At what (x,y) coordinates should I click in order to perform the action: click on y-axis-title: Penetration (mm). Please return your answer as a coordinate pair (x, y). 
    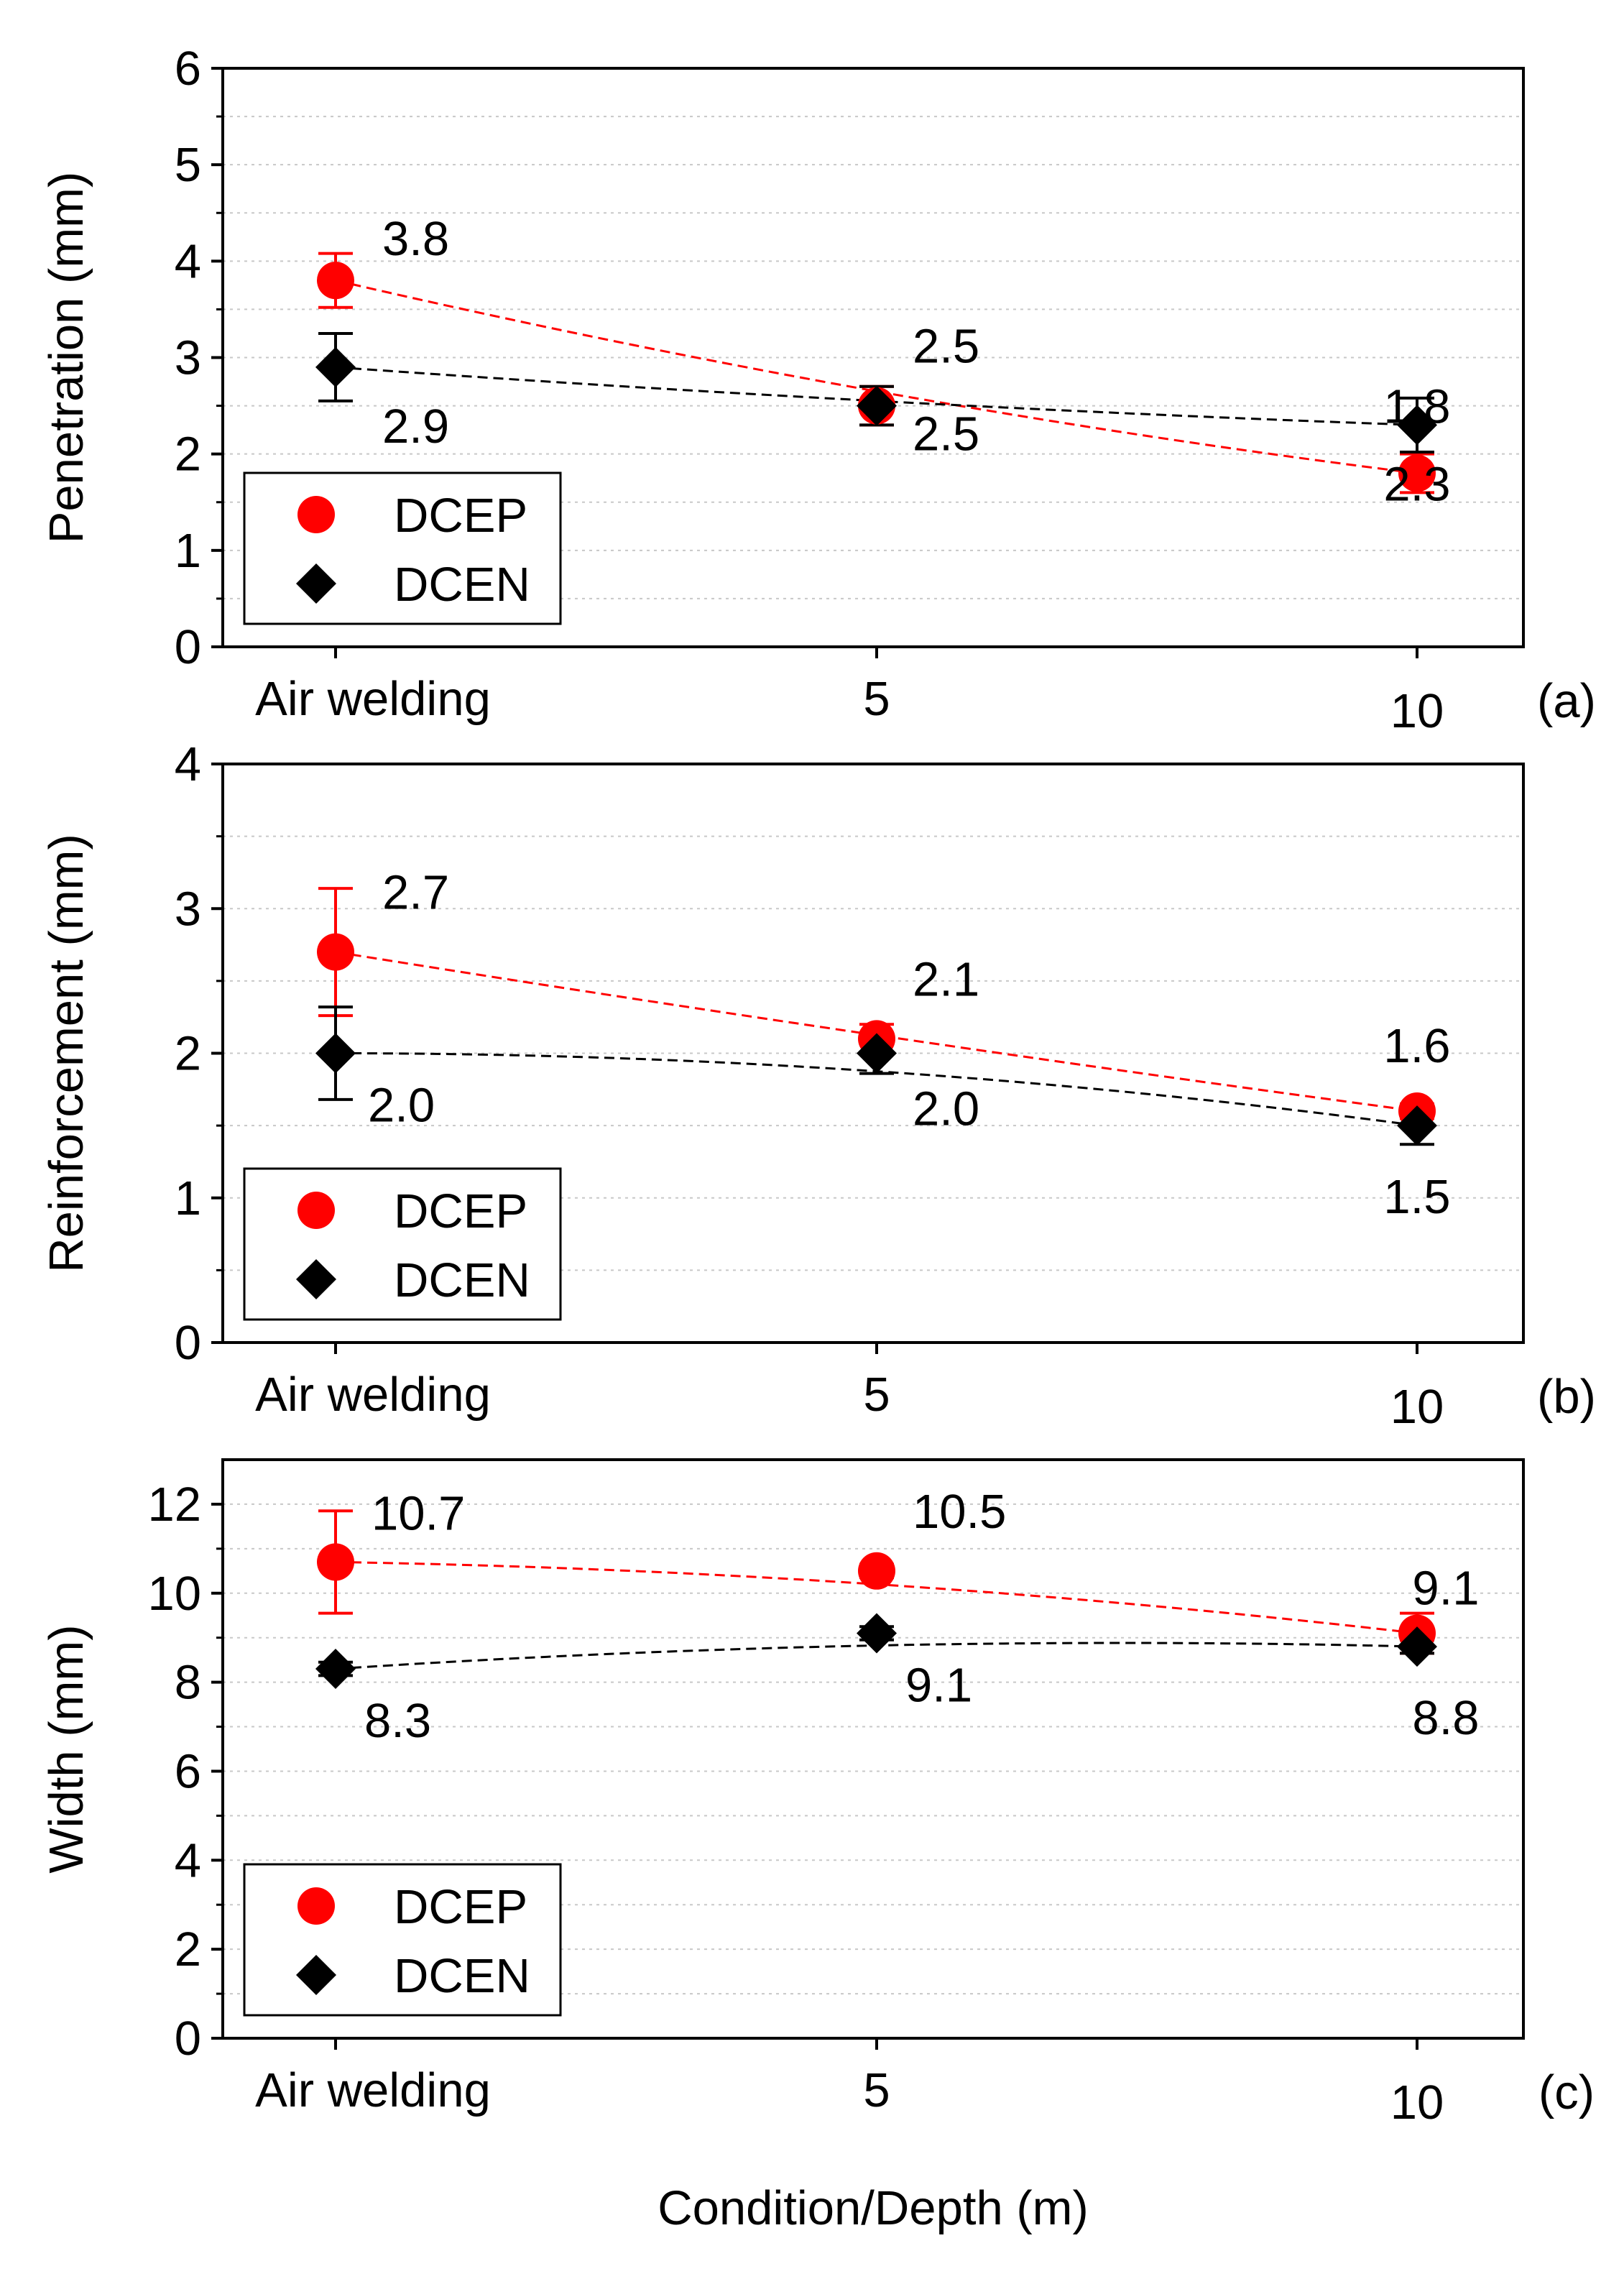
    Looking at the image, I should click on (66, 358).